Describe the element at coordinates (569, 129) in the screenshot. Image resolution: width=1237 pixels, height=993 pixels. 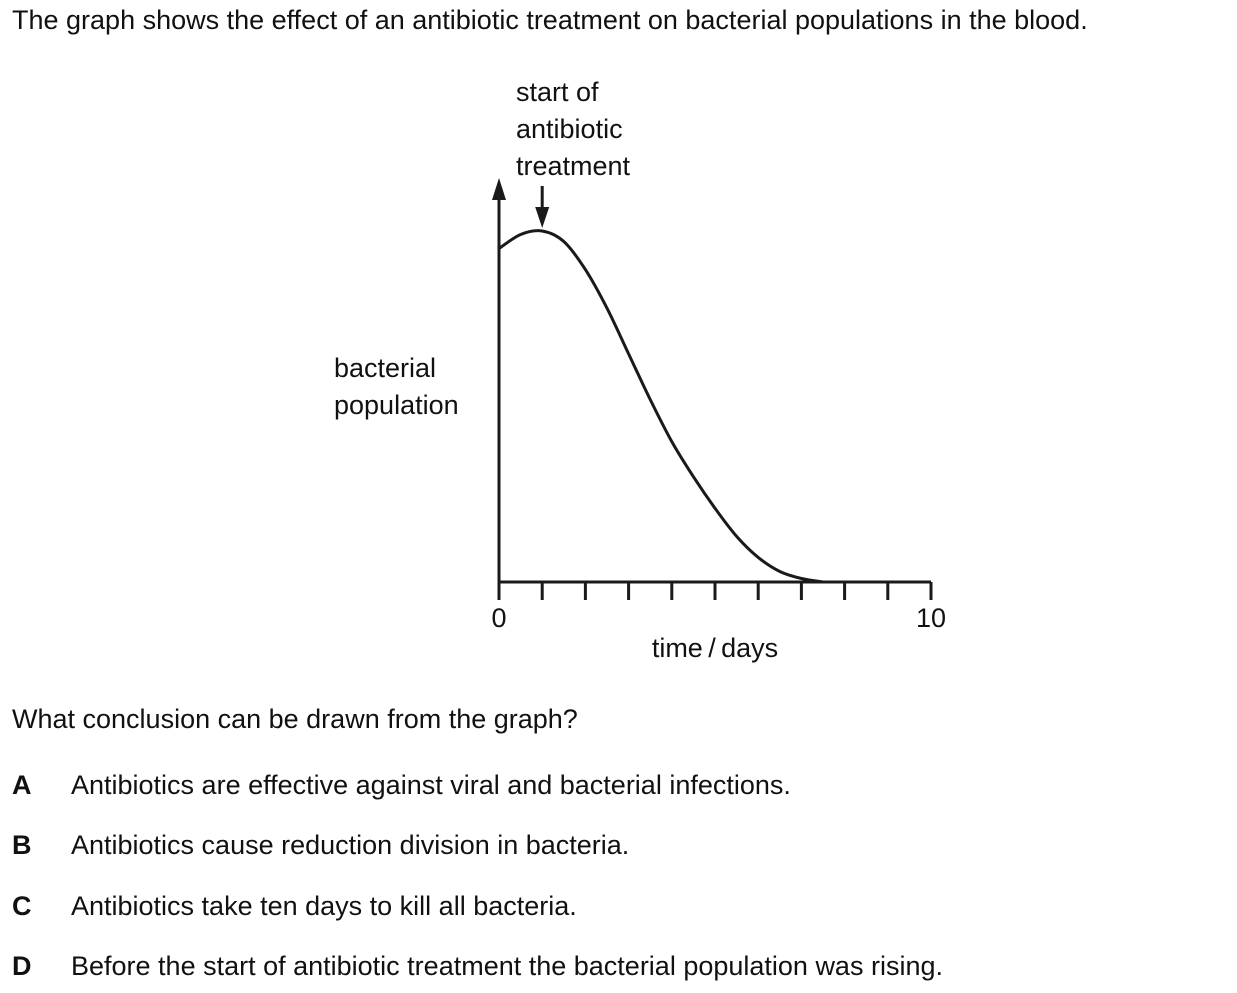
I see `annotation-line-2: antibiotic` at that location.